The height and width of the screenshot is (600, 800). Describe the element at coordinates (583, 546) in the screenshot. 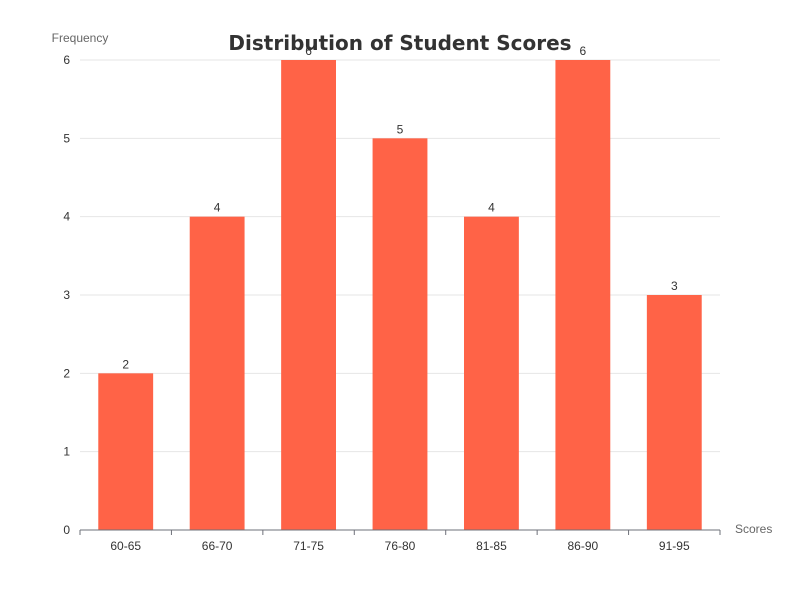

I see `x-tick-label: 86-90` at that location.